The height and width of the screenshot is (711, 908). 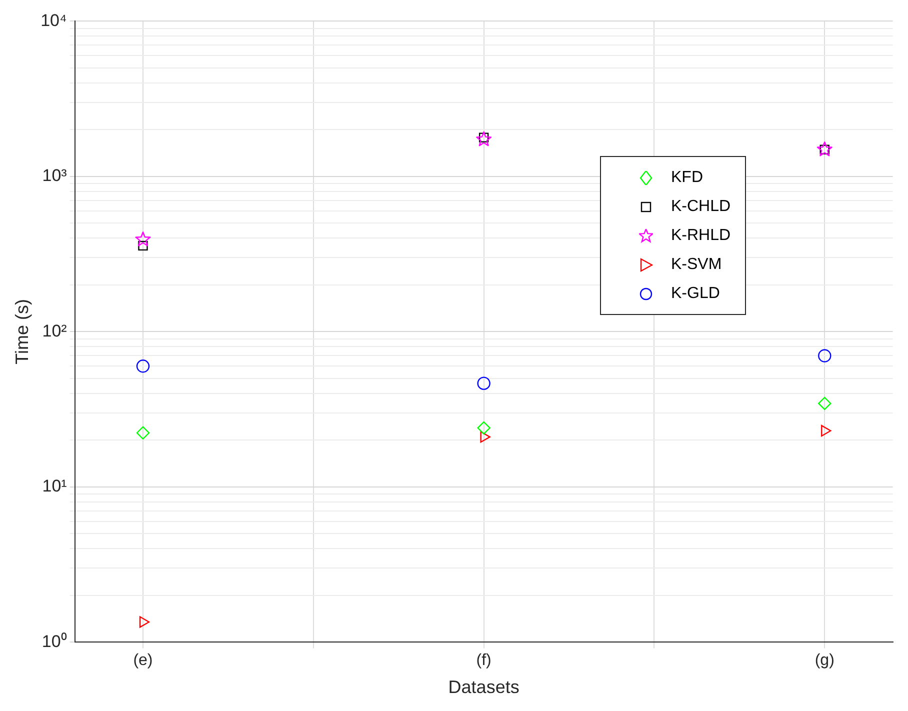 What do you see at coordinates (55, 176) in the screenshot?
I see `y-tick-label: 10³` at bounding box center [55, 176].